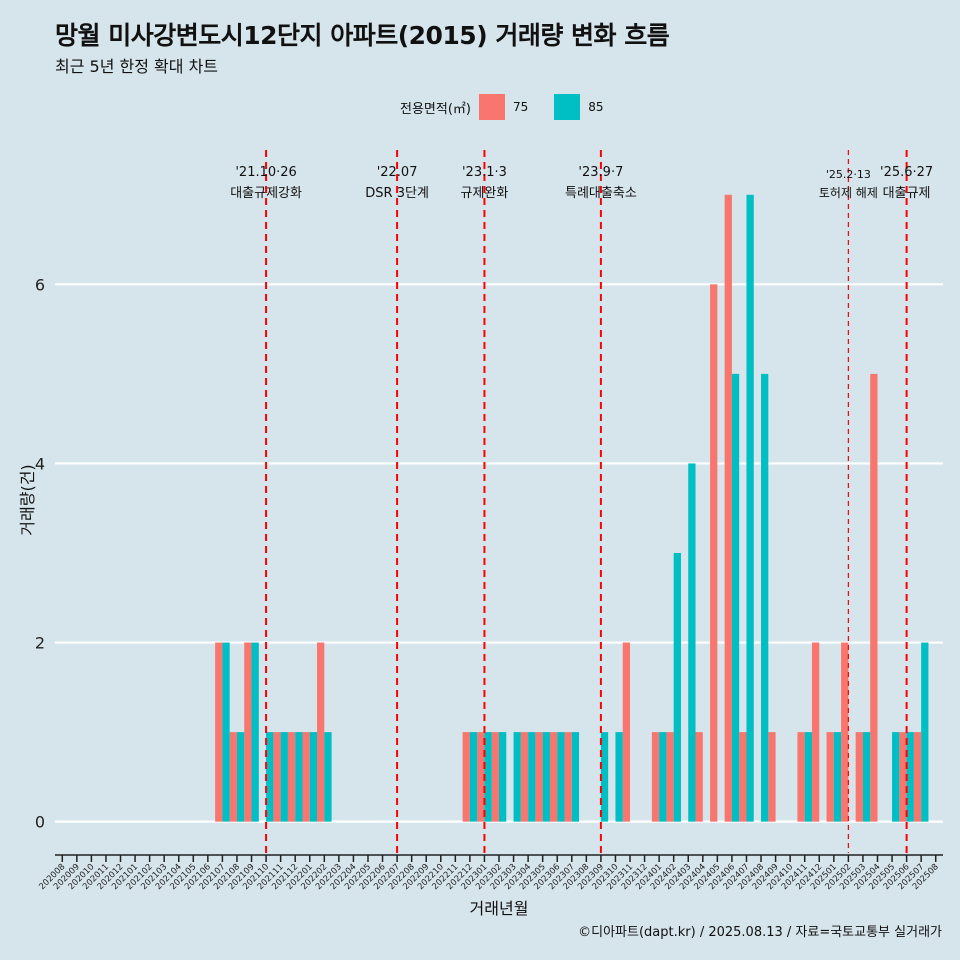 This screenshot has width=960, height=960. Describe the element at coordinates (266, 193) in the screenshot. I see `event-label: 대출규제강화` at that location.